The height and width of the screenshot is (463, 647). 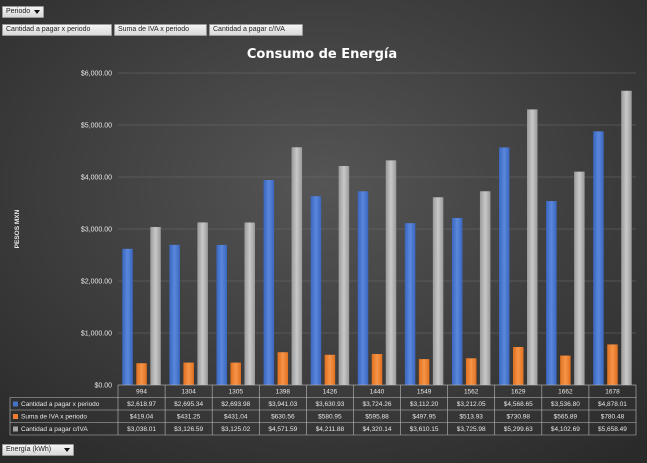 I want to click on data-label: $630.56, so click(x=283, y=417).